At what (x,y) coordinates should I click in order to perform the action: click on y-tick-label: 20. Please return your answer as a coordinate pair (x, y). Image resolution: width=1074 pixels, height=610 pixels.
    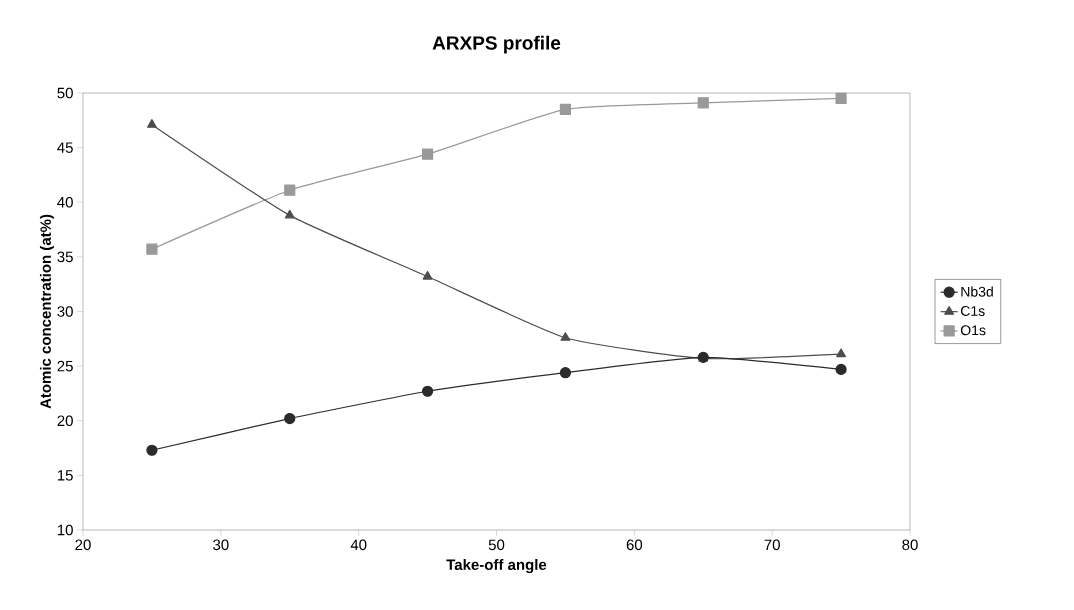
    Looking at the image, I should click on (65, 421).